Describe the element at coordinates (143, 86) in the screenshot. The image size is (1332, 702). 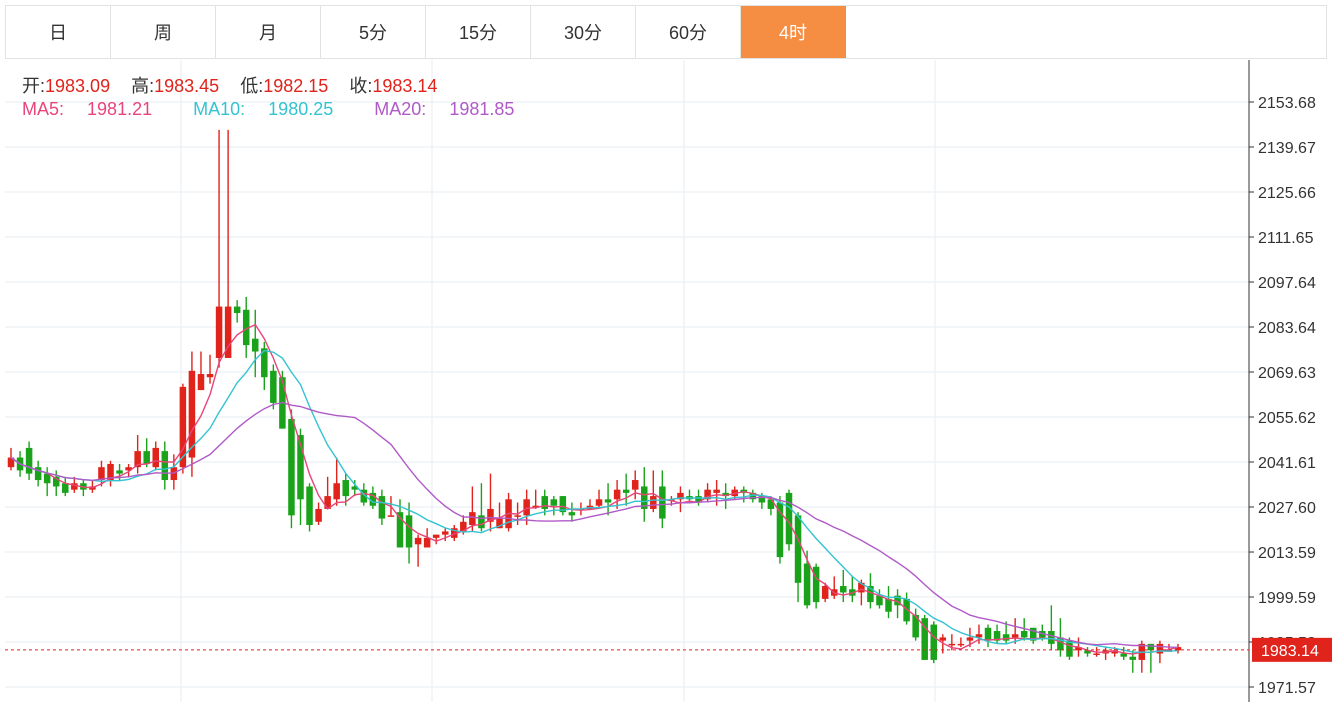
I see `high-label: 高:` at that location.